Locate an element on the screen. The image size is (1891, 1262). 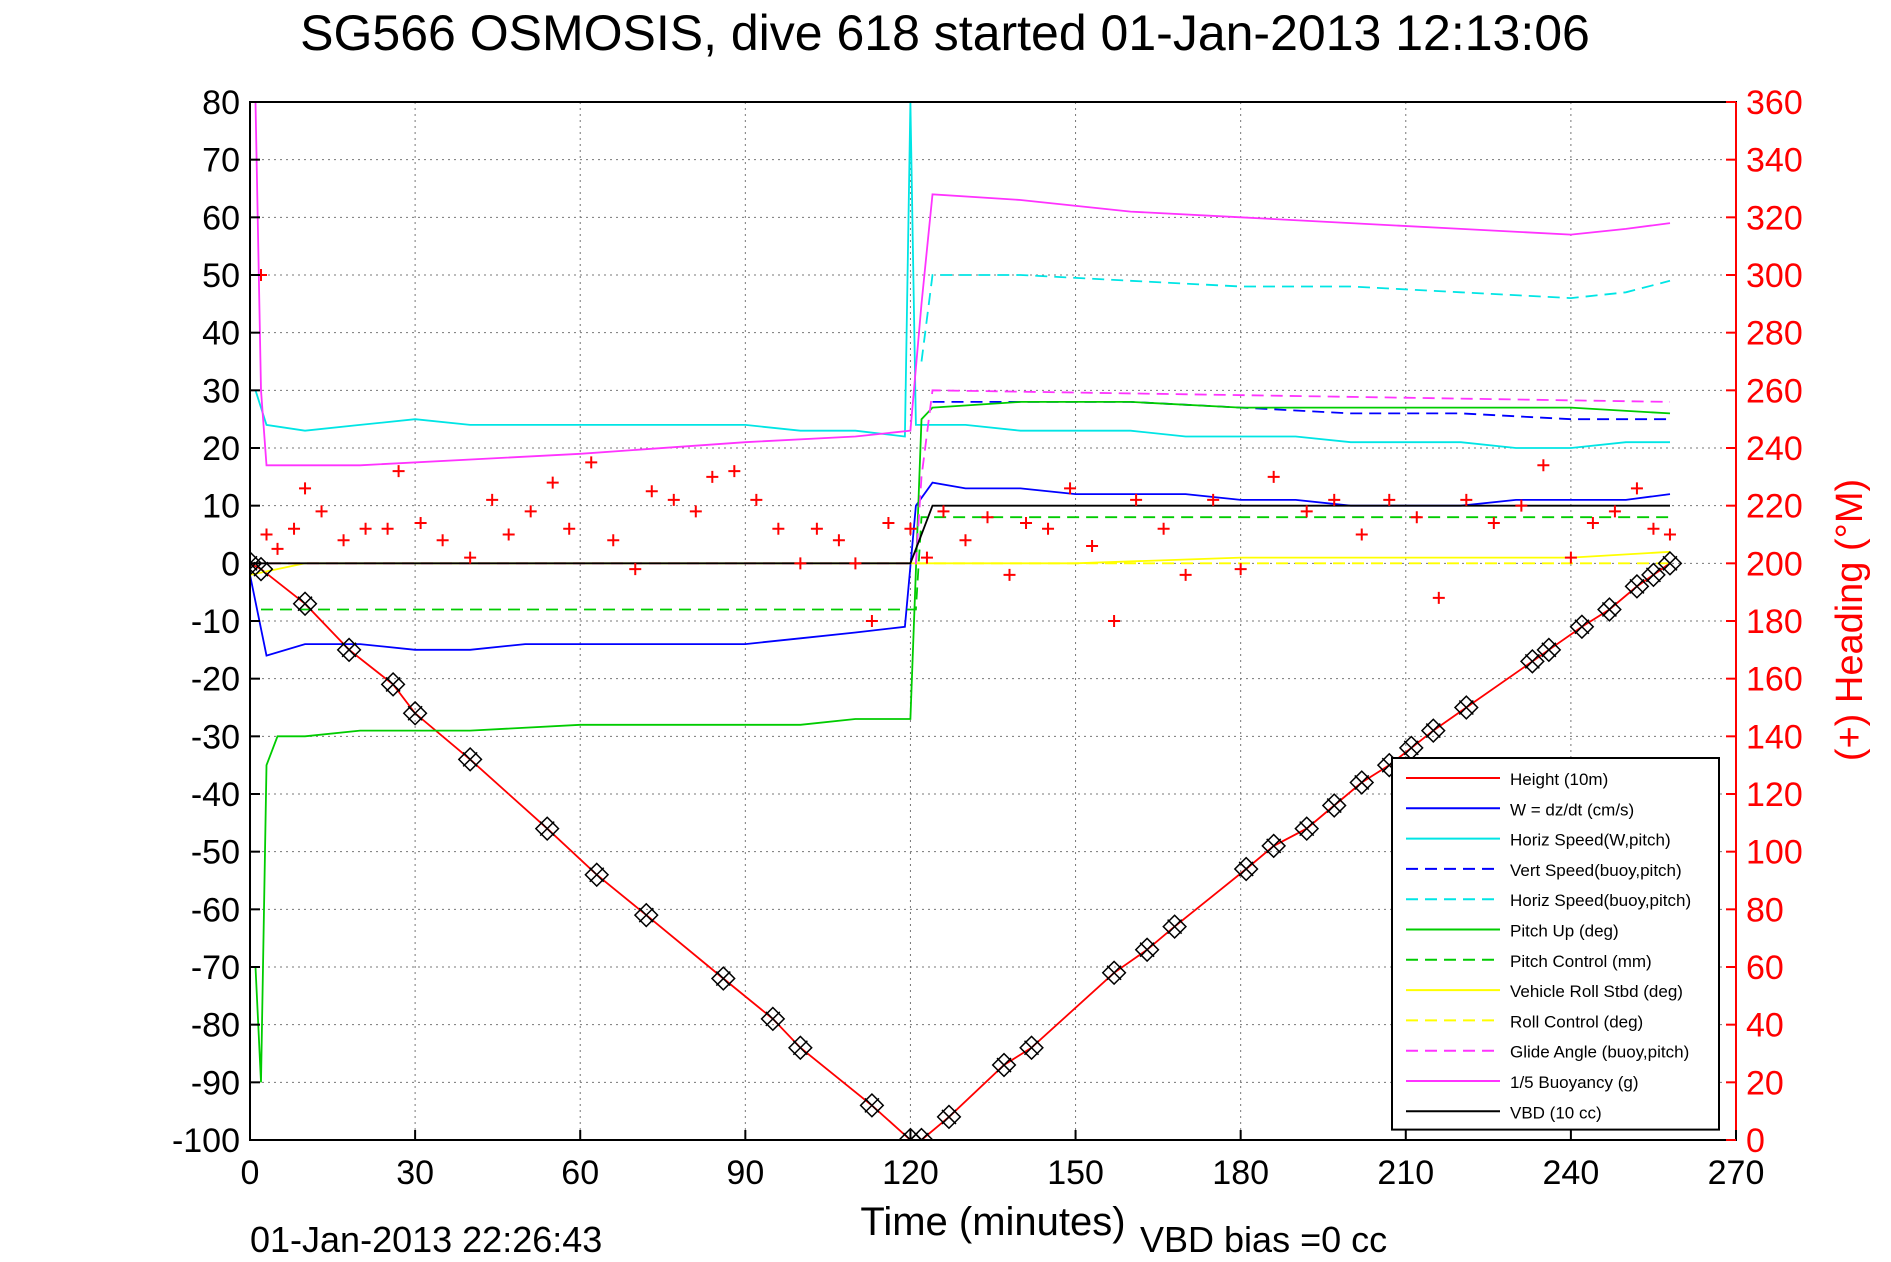
y2-tick-label: 340 is located at coordinates (1774, 161).